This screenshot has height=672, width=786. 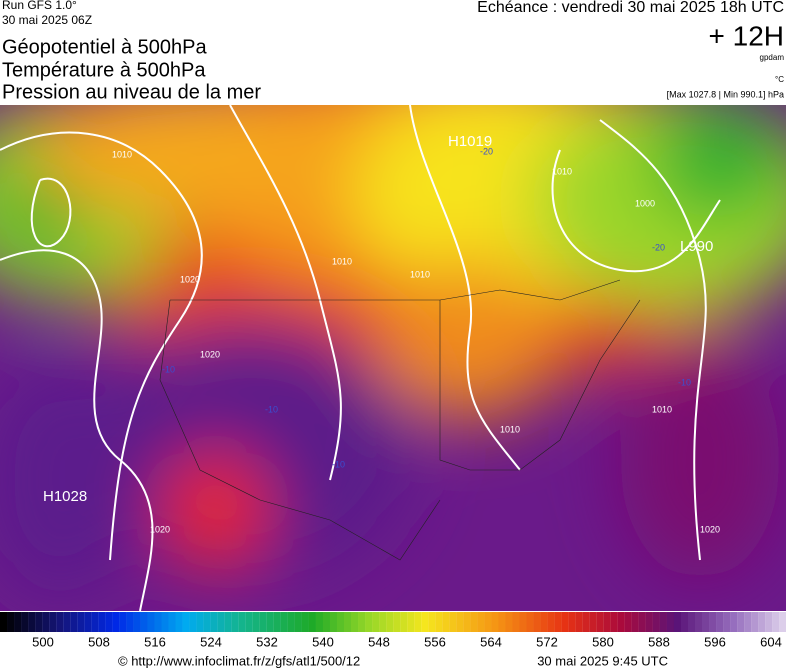 What do you see at coordinates (104, 70) in the screenshot?
I see `title-line: Température à 500hPa` at bounding box center [104, 70].